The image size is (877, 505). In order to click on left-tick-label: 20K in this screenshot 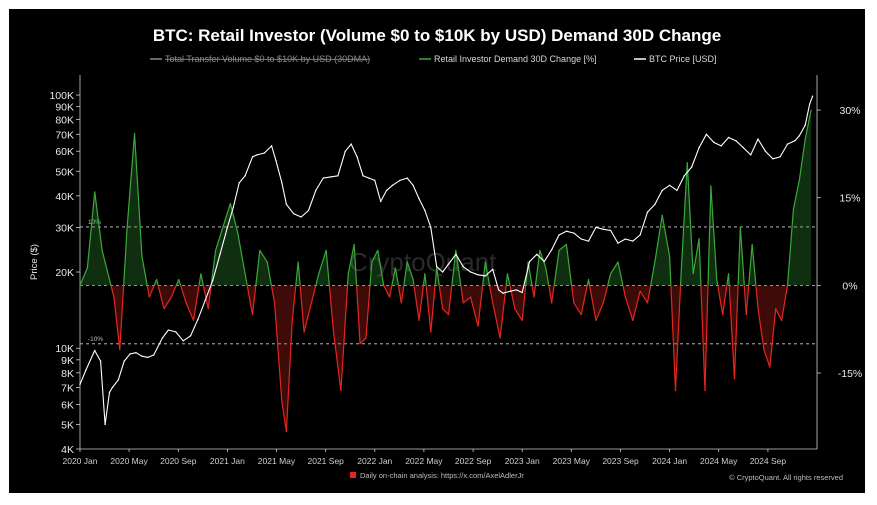, I will do `click(64, 273)`.